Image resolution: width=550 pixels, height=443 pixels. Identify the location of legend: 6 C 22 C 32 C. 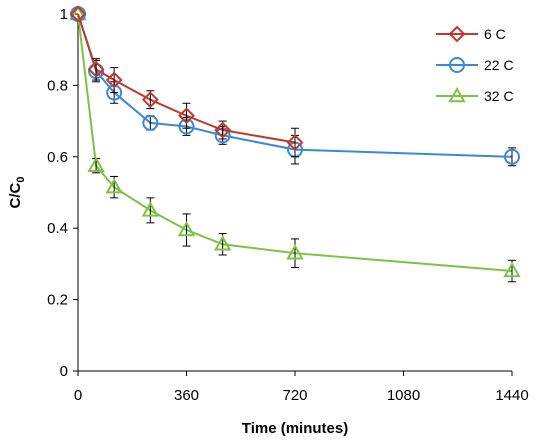
(475, 64).